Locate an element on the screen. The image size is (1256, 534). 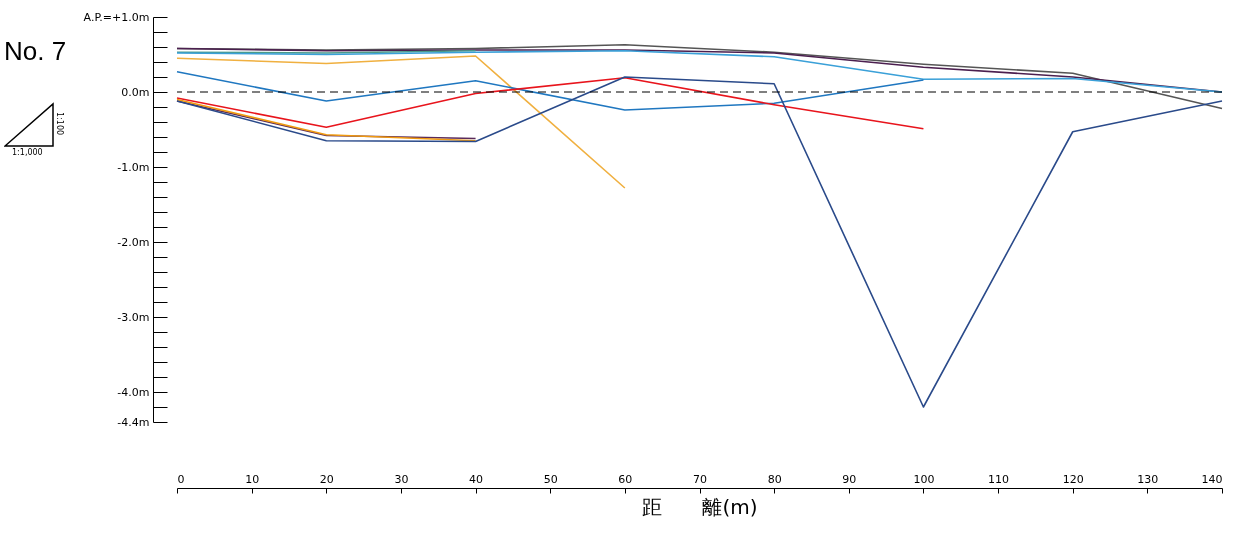
x-tick-label: 70 is located at coordinates (700, 479).